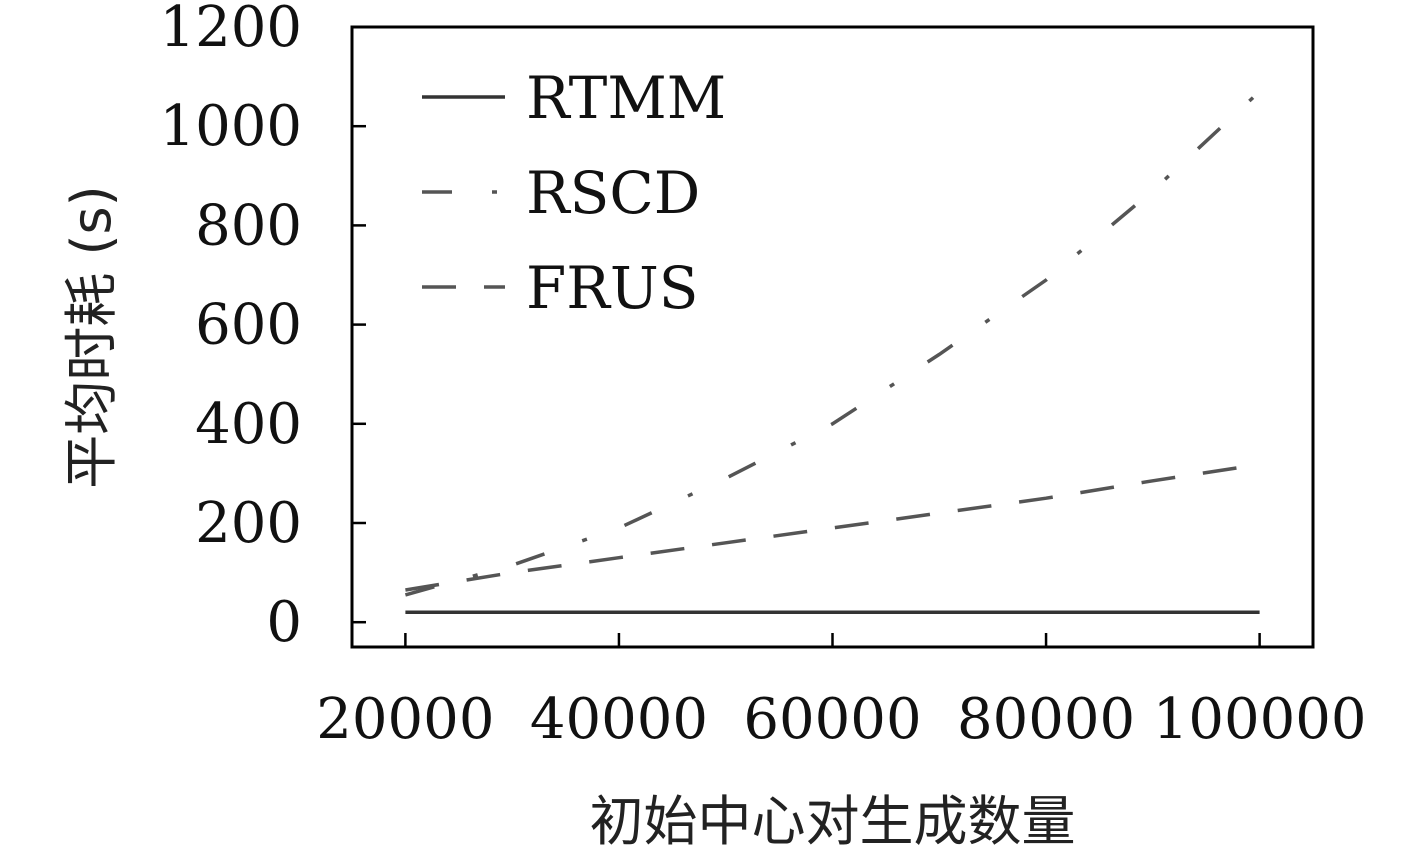 The width and height of the screenshot is (1417, 857). Describe the element at coordinates (248, 225) in the screenshot. I see `y-tick-label: 800` at that location.